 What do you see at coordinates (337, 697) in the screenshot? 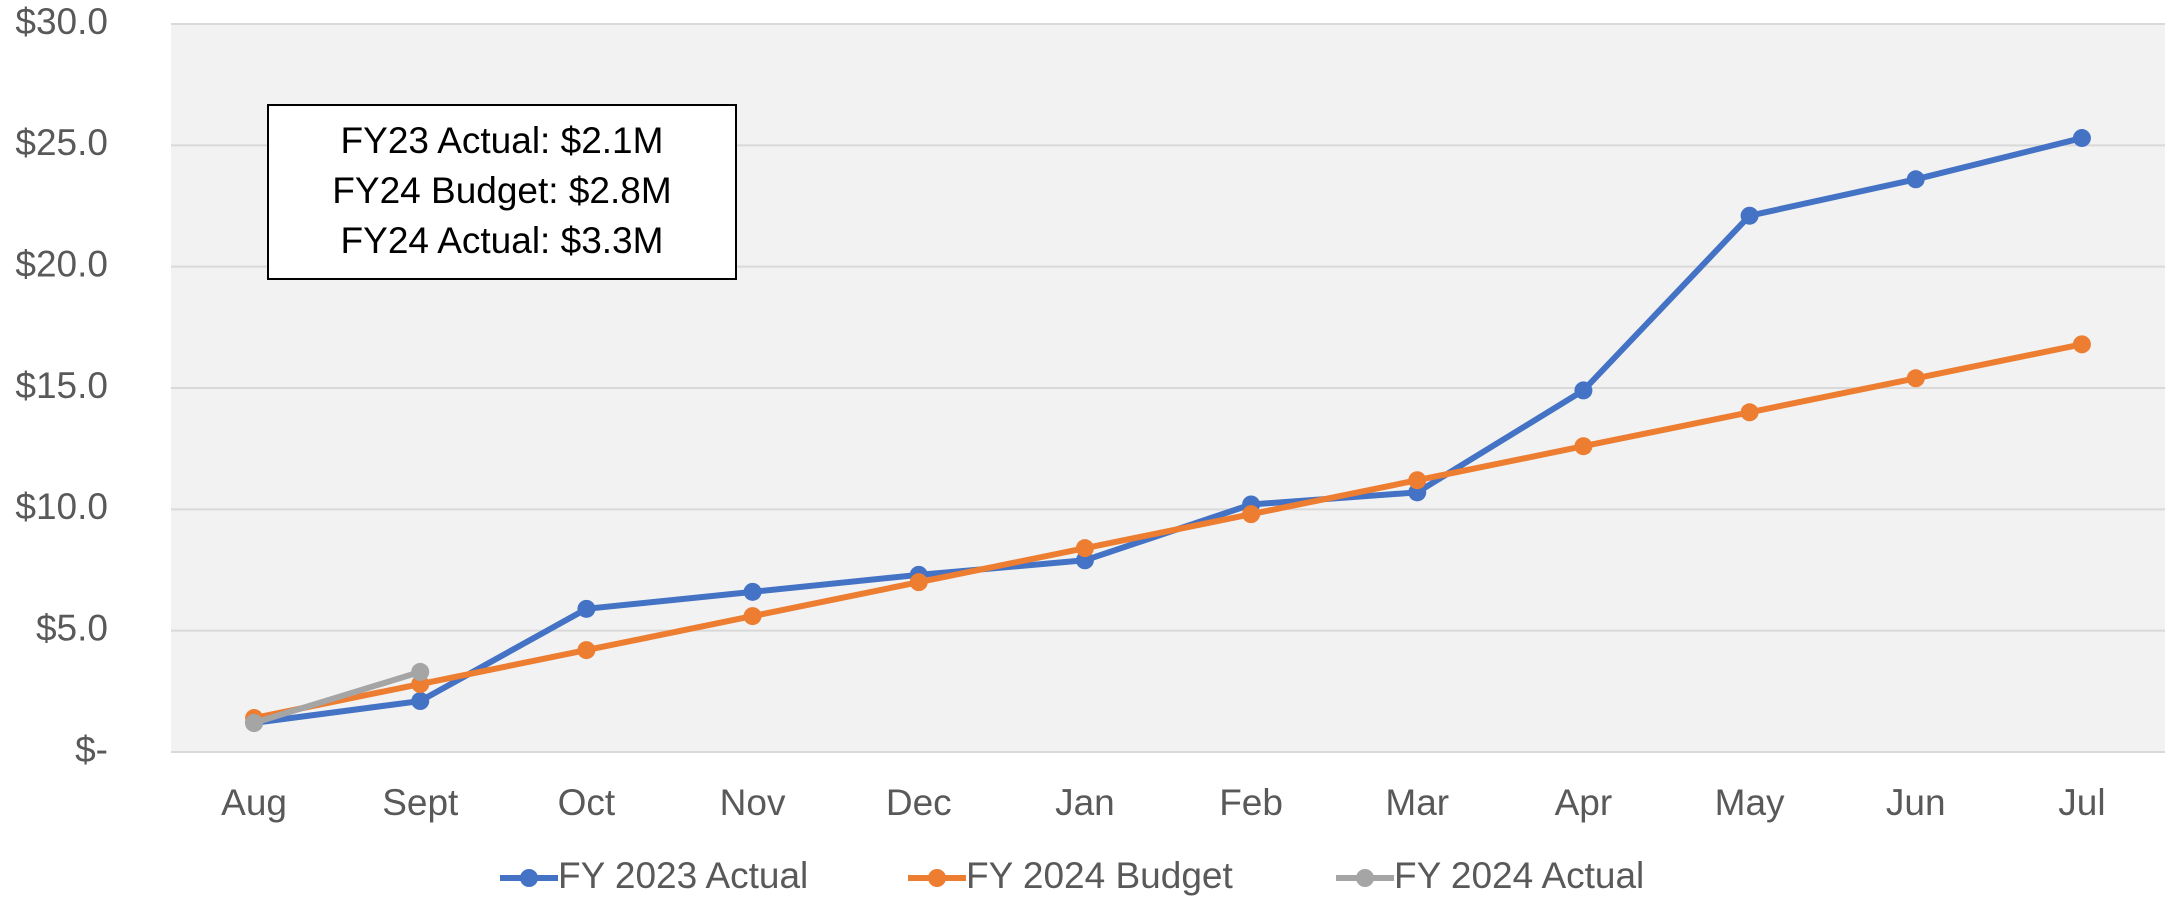
I see `series-line` at bounding box center [337, 697].